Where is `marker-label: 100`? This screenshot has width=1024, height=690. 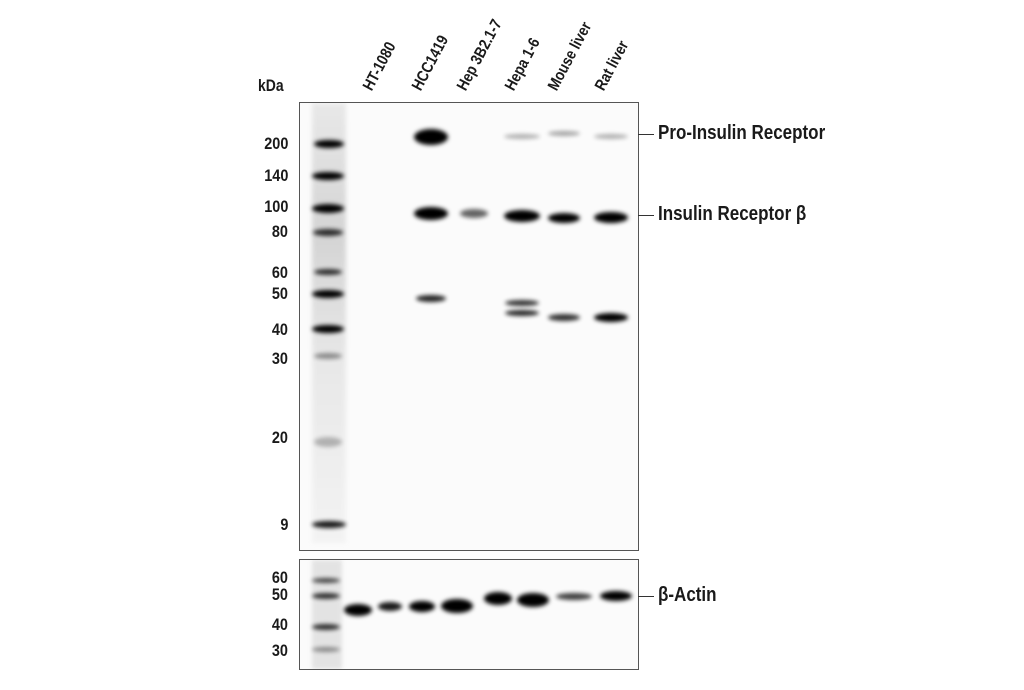
marker-label: 100 is located at coordinates (275, 206).